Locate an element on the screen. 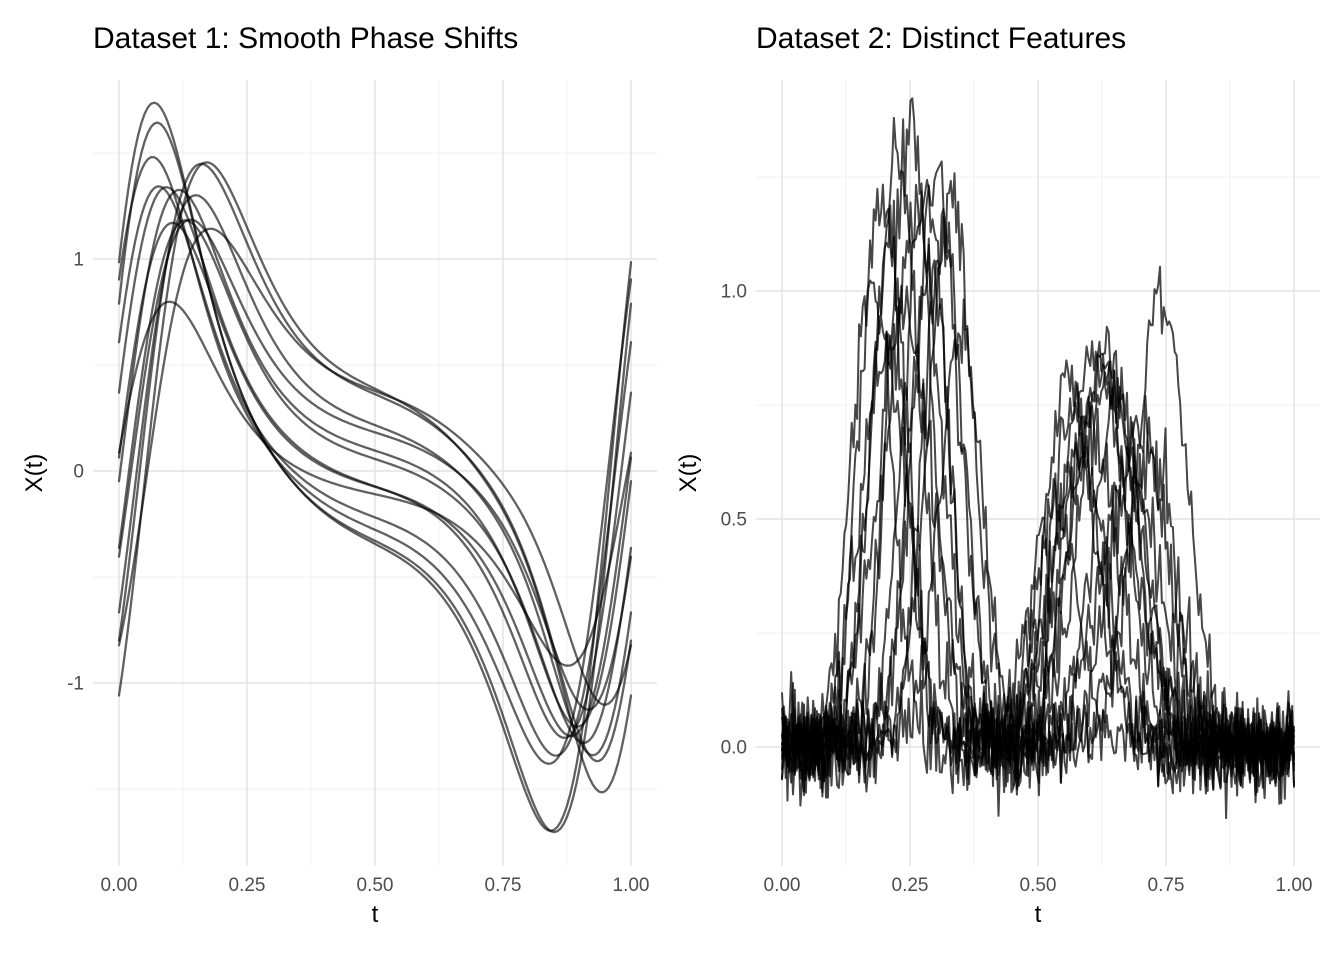 The width and height of the screenshot is (1344, 960). panel-1-title: Dataset 1: Smooth Phase Shifts is located at coordinates (306, 38).